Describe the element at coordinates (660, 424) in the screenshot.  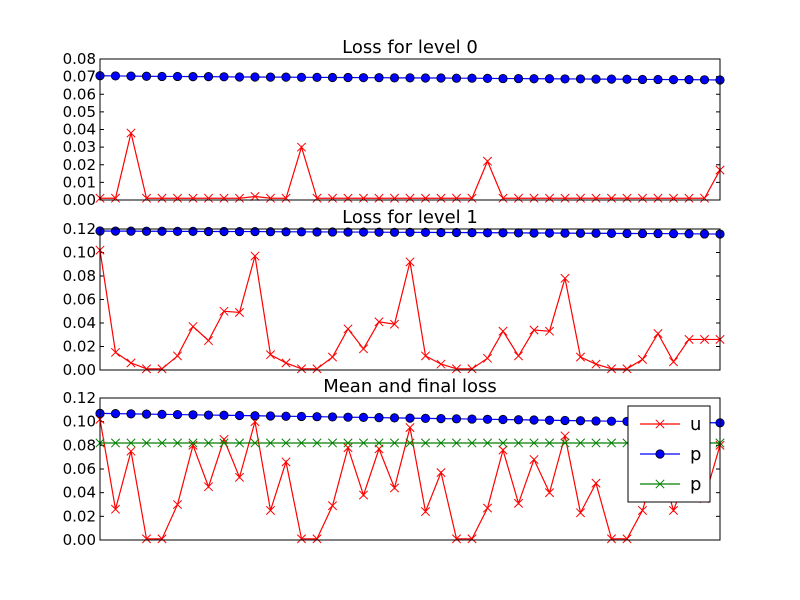
I see `legend-marker` at that location.